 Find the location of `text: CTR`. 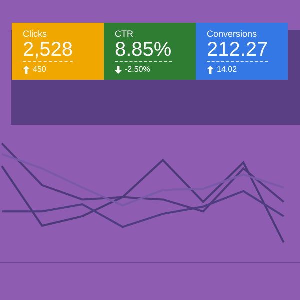

text: CTR is located at coordinates (124, 34).